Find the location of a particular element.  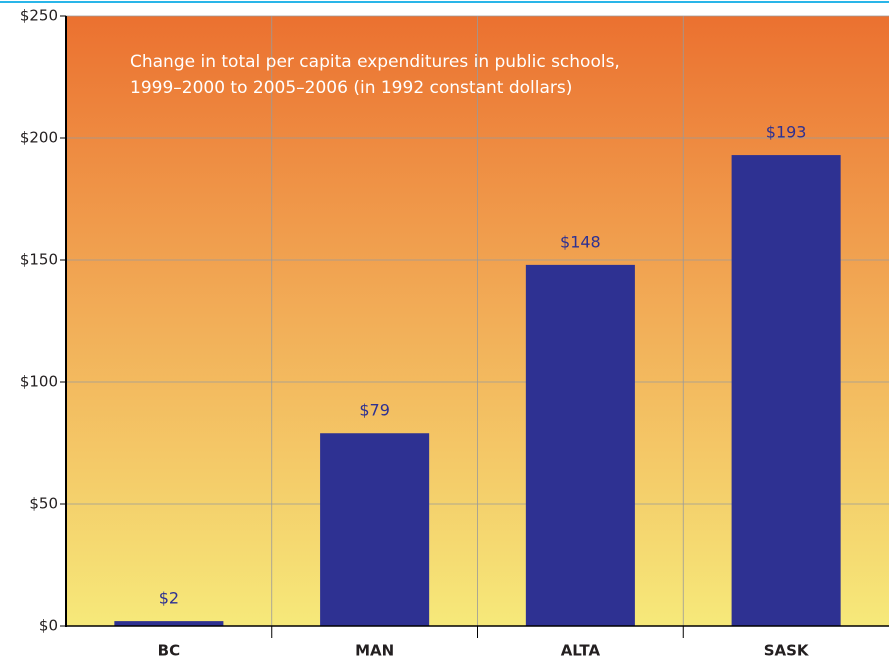

data-label: $148 is located at coordinates (580, 241).